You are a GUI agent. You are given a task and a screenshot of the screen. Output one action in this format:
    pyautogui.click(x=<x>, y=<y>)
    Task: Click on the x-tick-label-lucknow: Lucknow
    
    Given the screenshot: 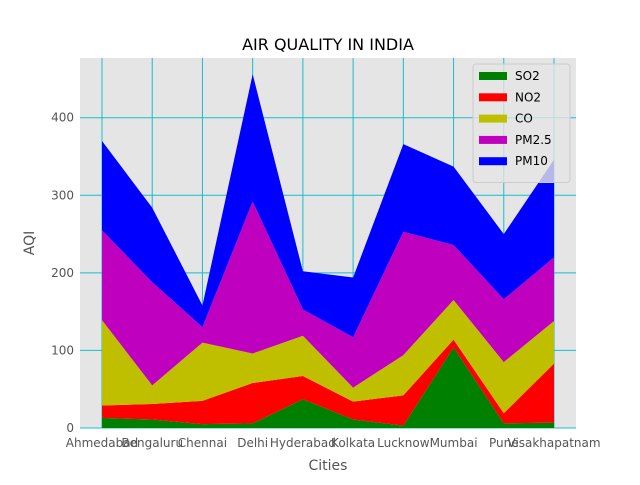 What is the action you would take?
    pyautogui.click(x=403, y=443)
    